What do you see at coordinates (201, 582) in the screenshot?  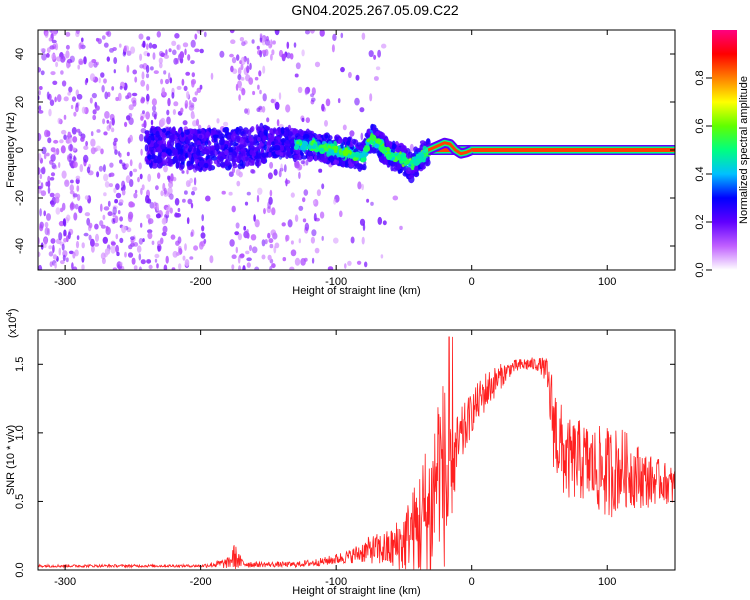 I see `snr-x-tick-label: -200` at bounding box center [201, 582].